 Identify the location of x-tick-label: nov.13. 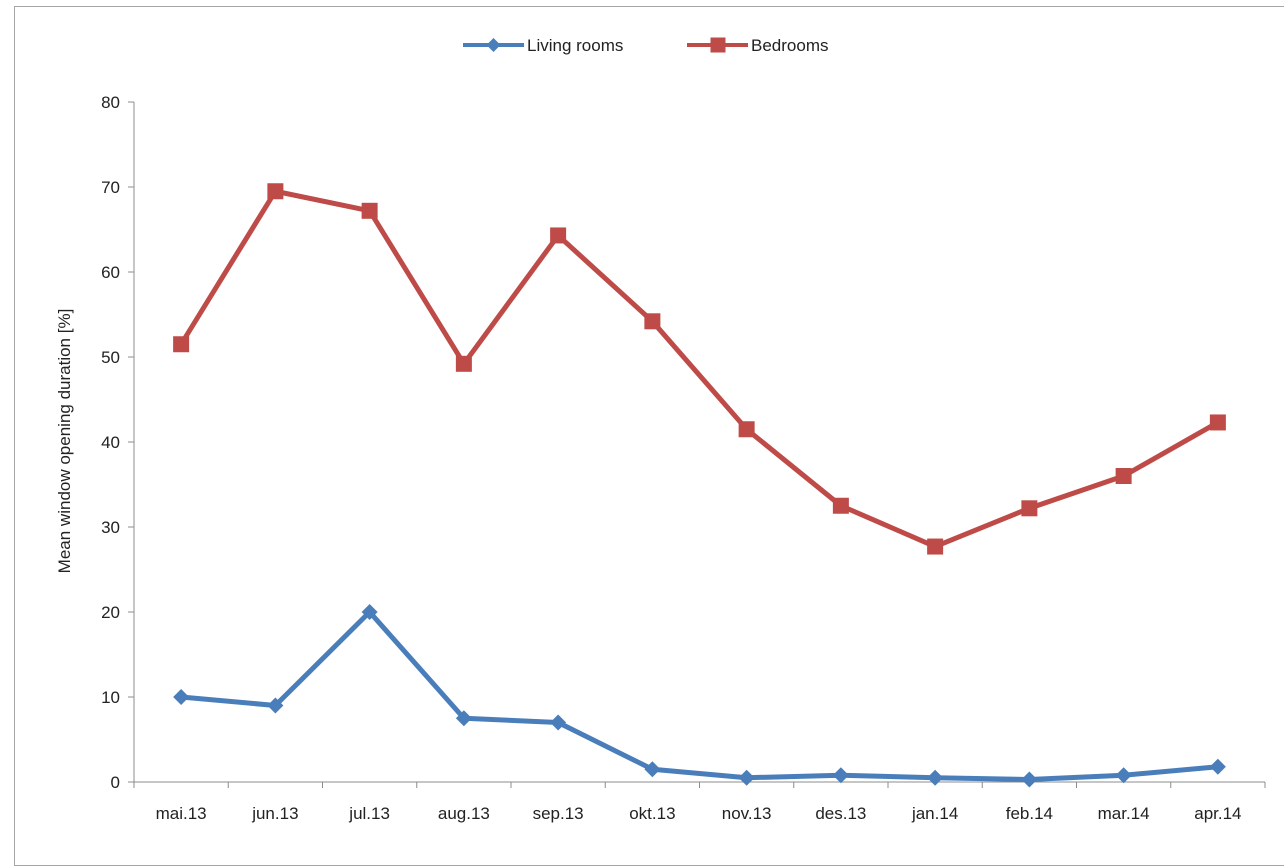
(747, 813).